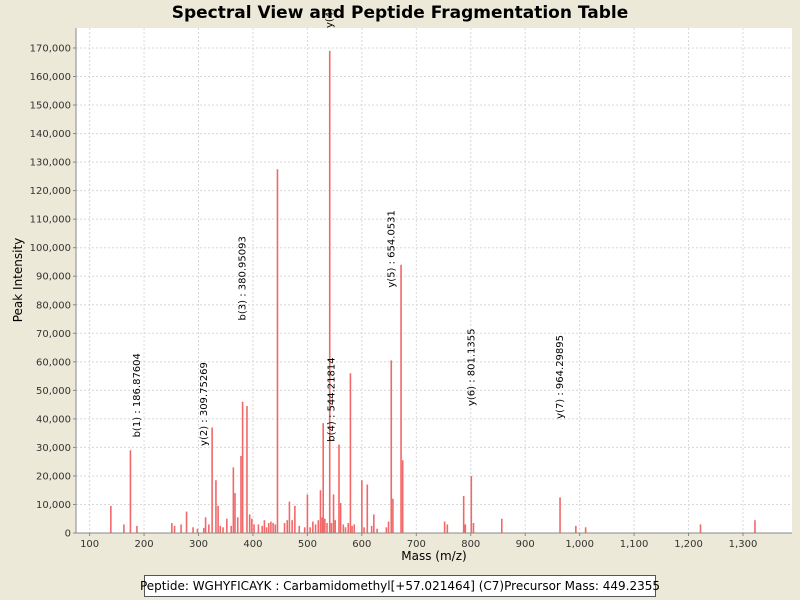  I want to click on x-tick-label: 500, so click(307, 544).